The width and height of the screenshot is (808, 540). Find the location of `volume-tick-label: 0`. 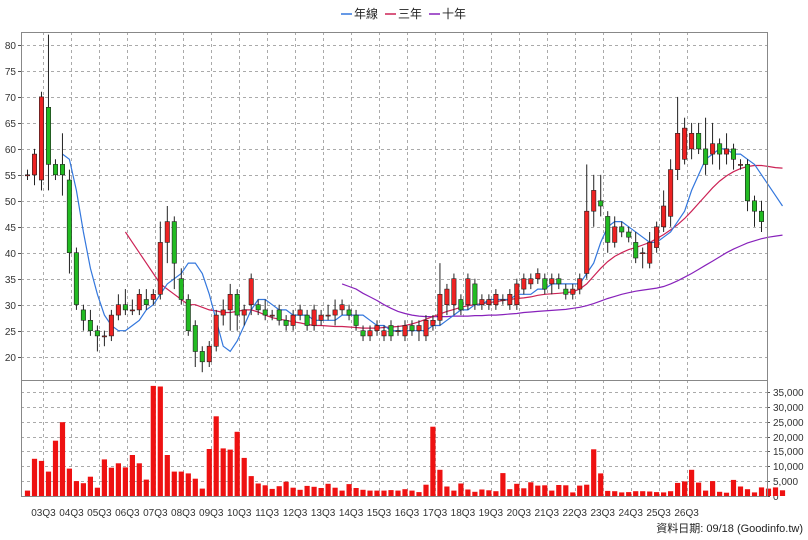

volume-tick-label: 0 is located at coordinates (776, 497).